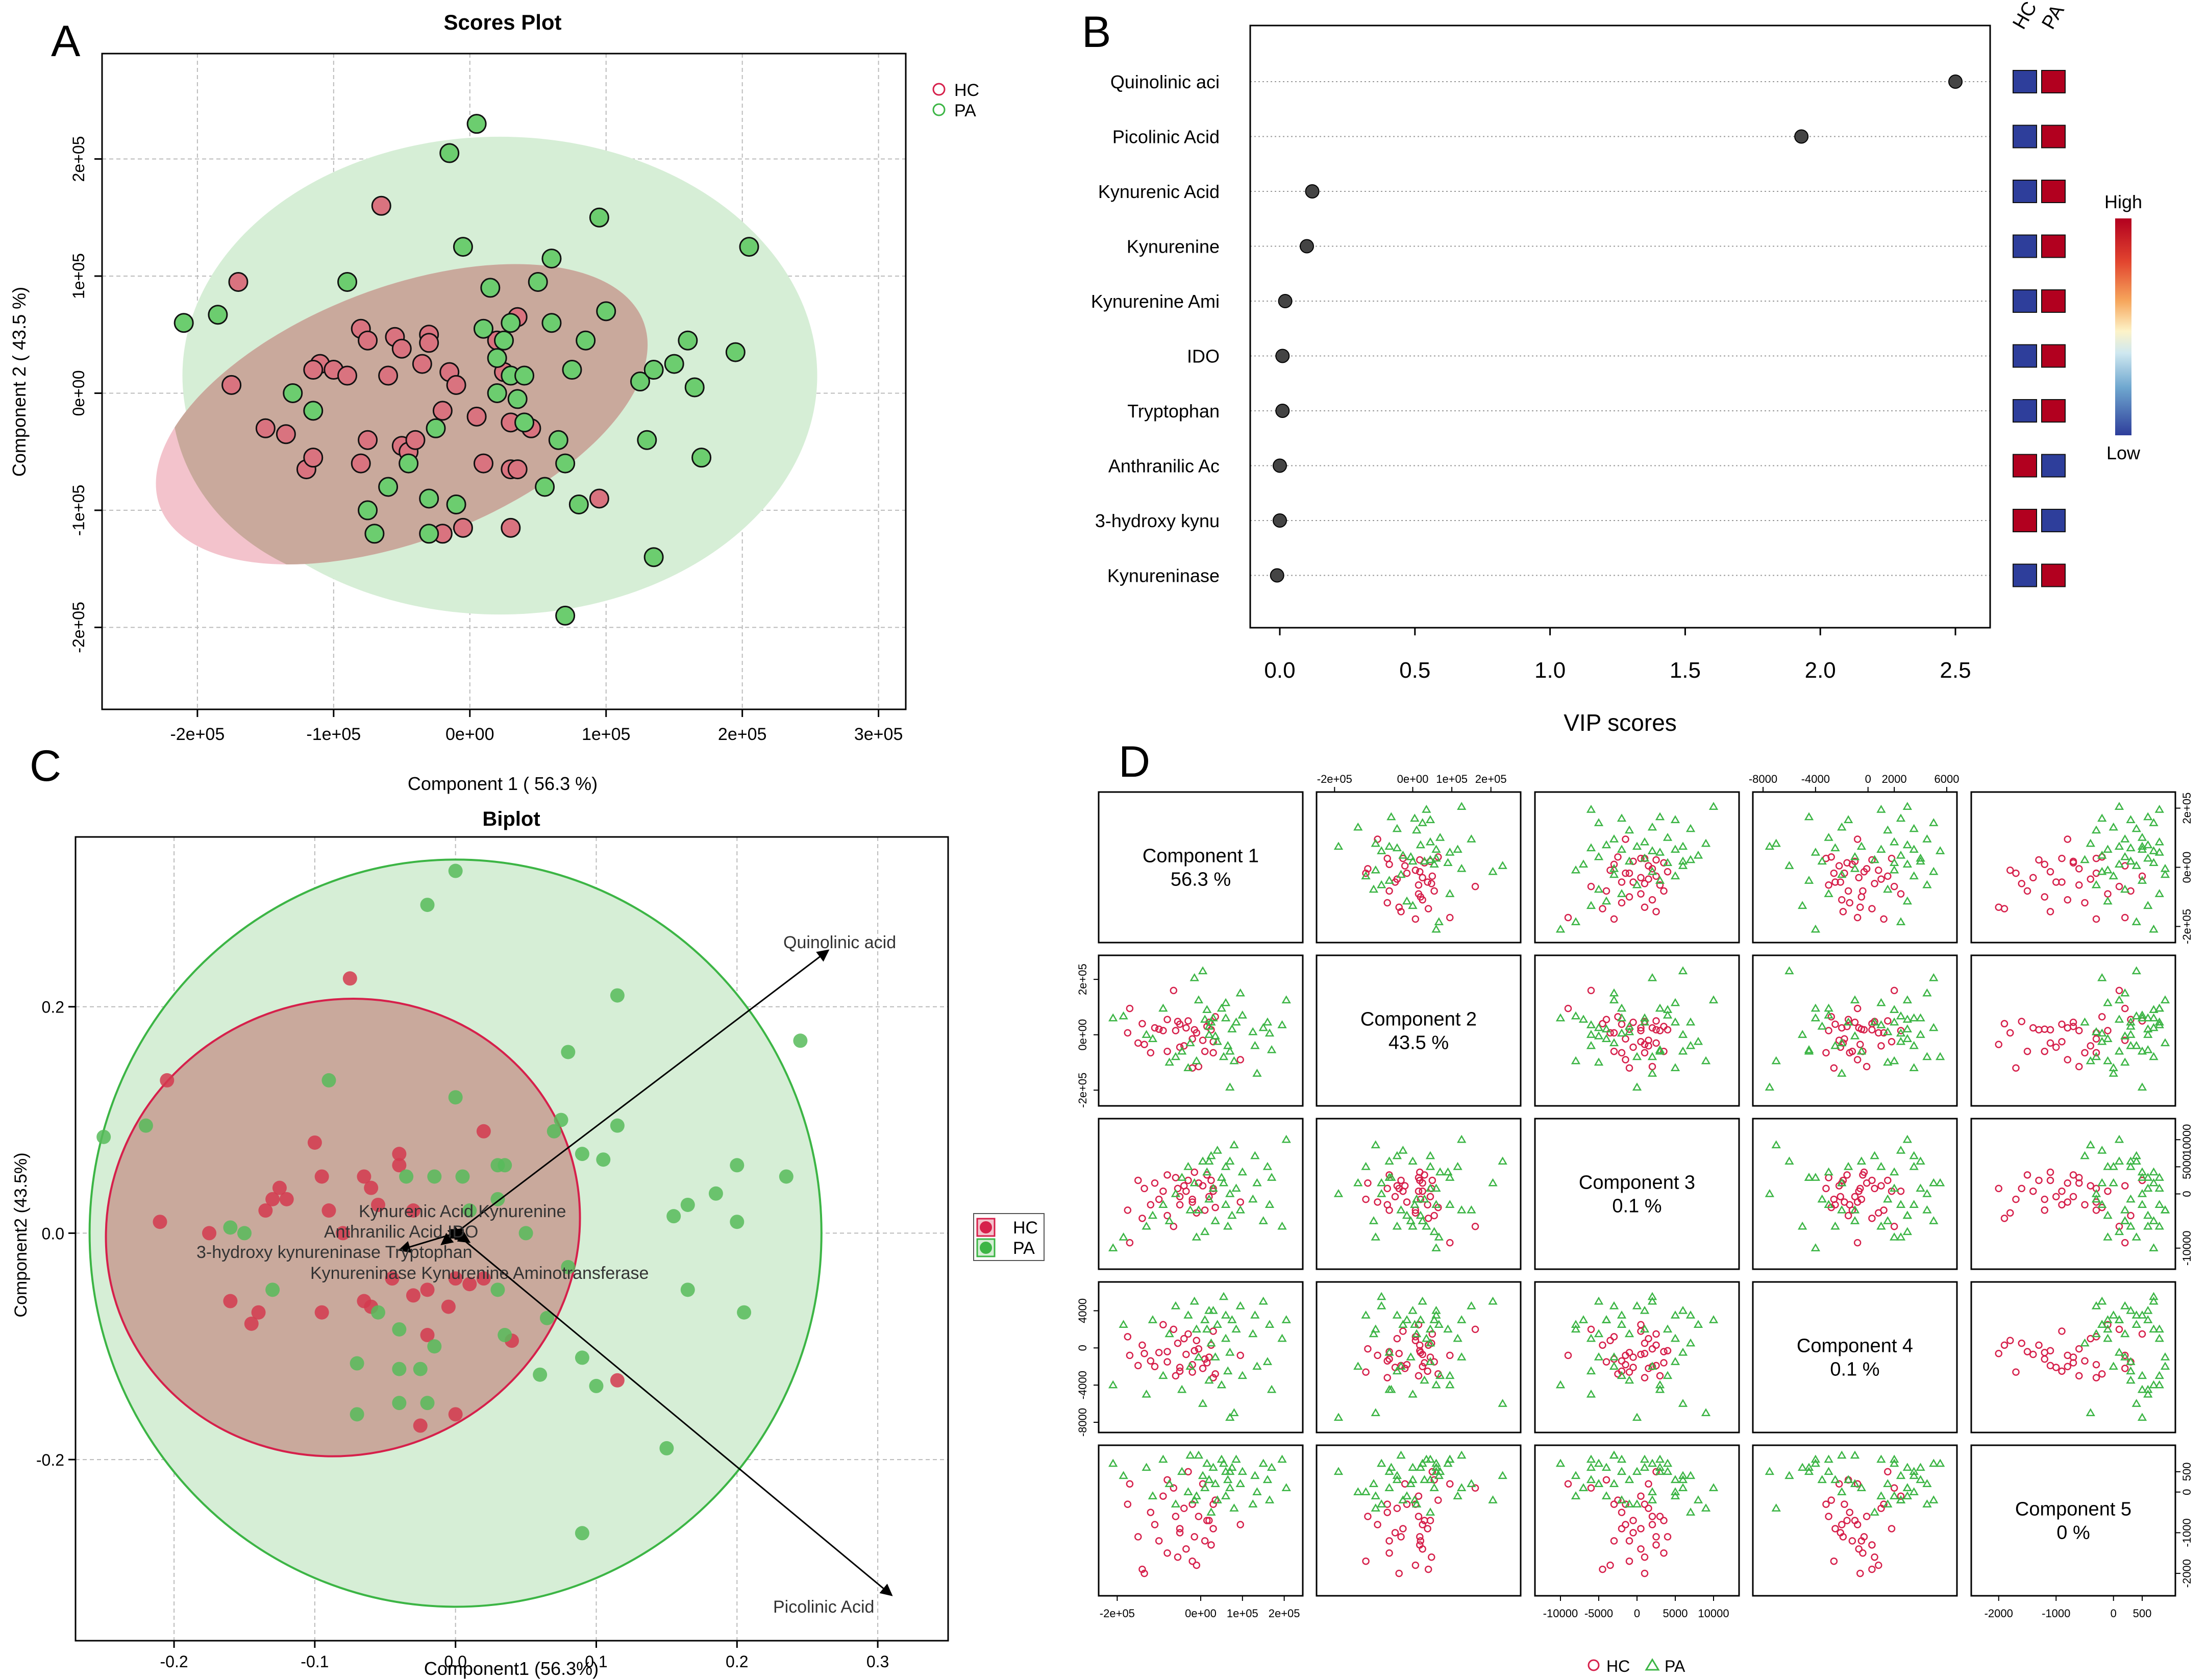 The image size is (2207, 1680). I want to click on y-tick-label: -0.2, so click(50, 1460).